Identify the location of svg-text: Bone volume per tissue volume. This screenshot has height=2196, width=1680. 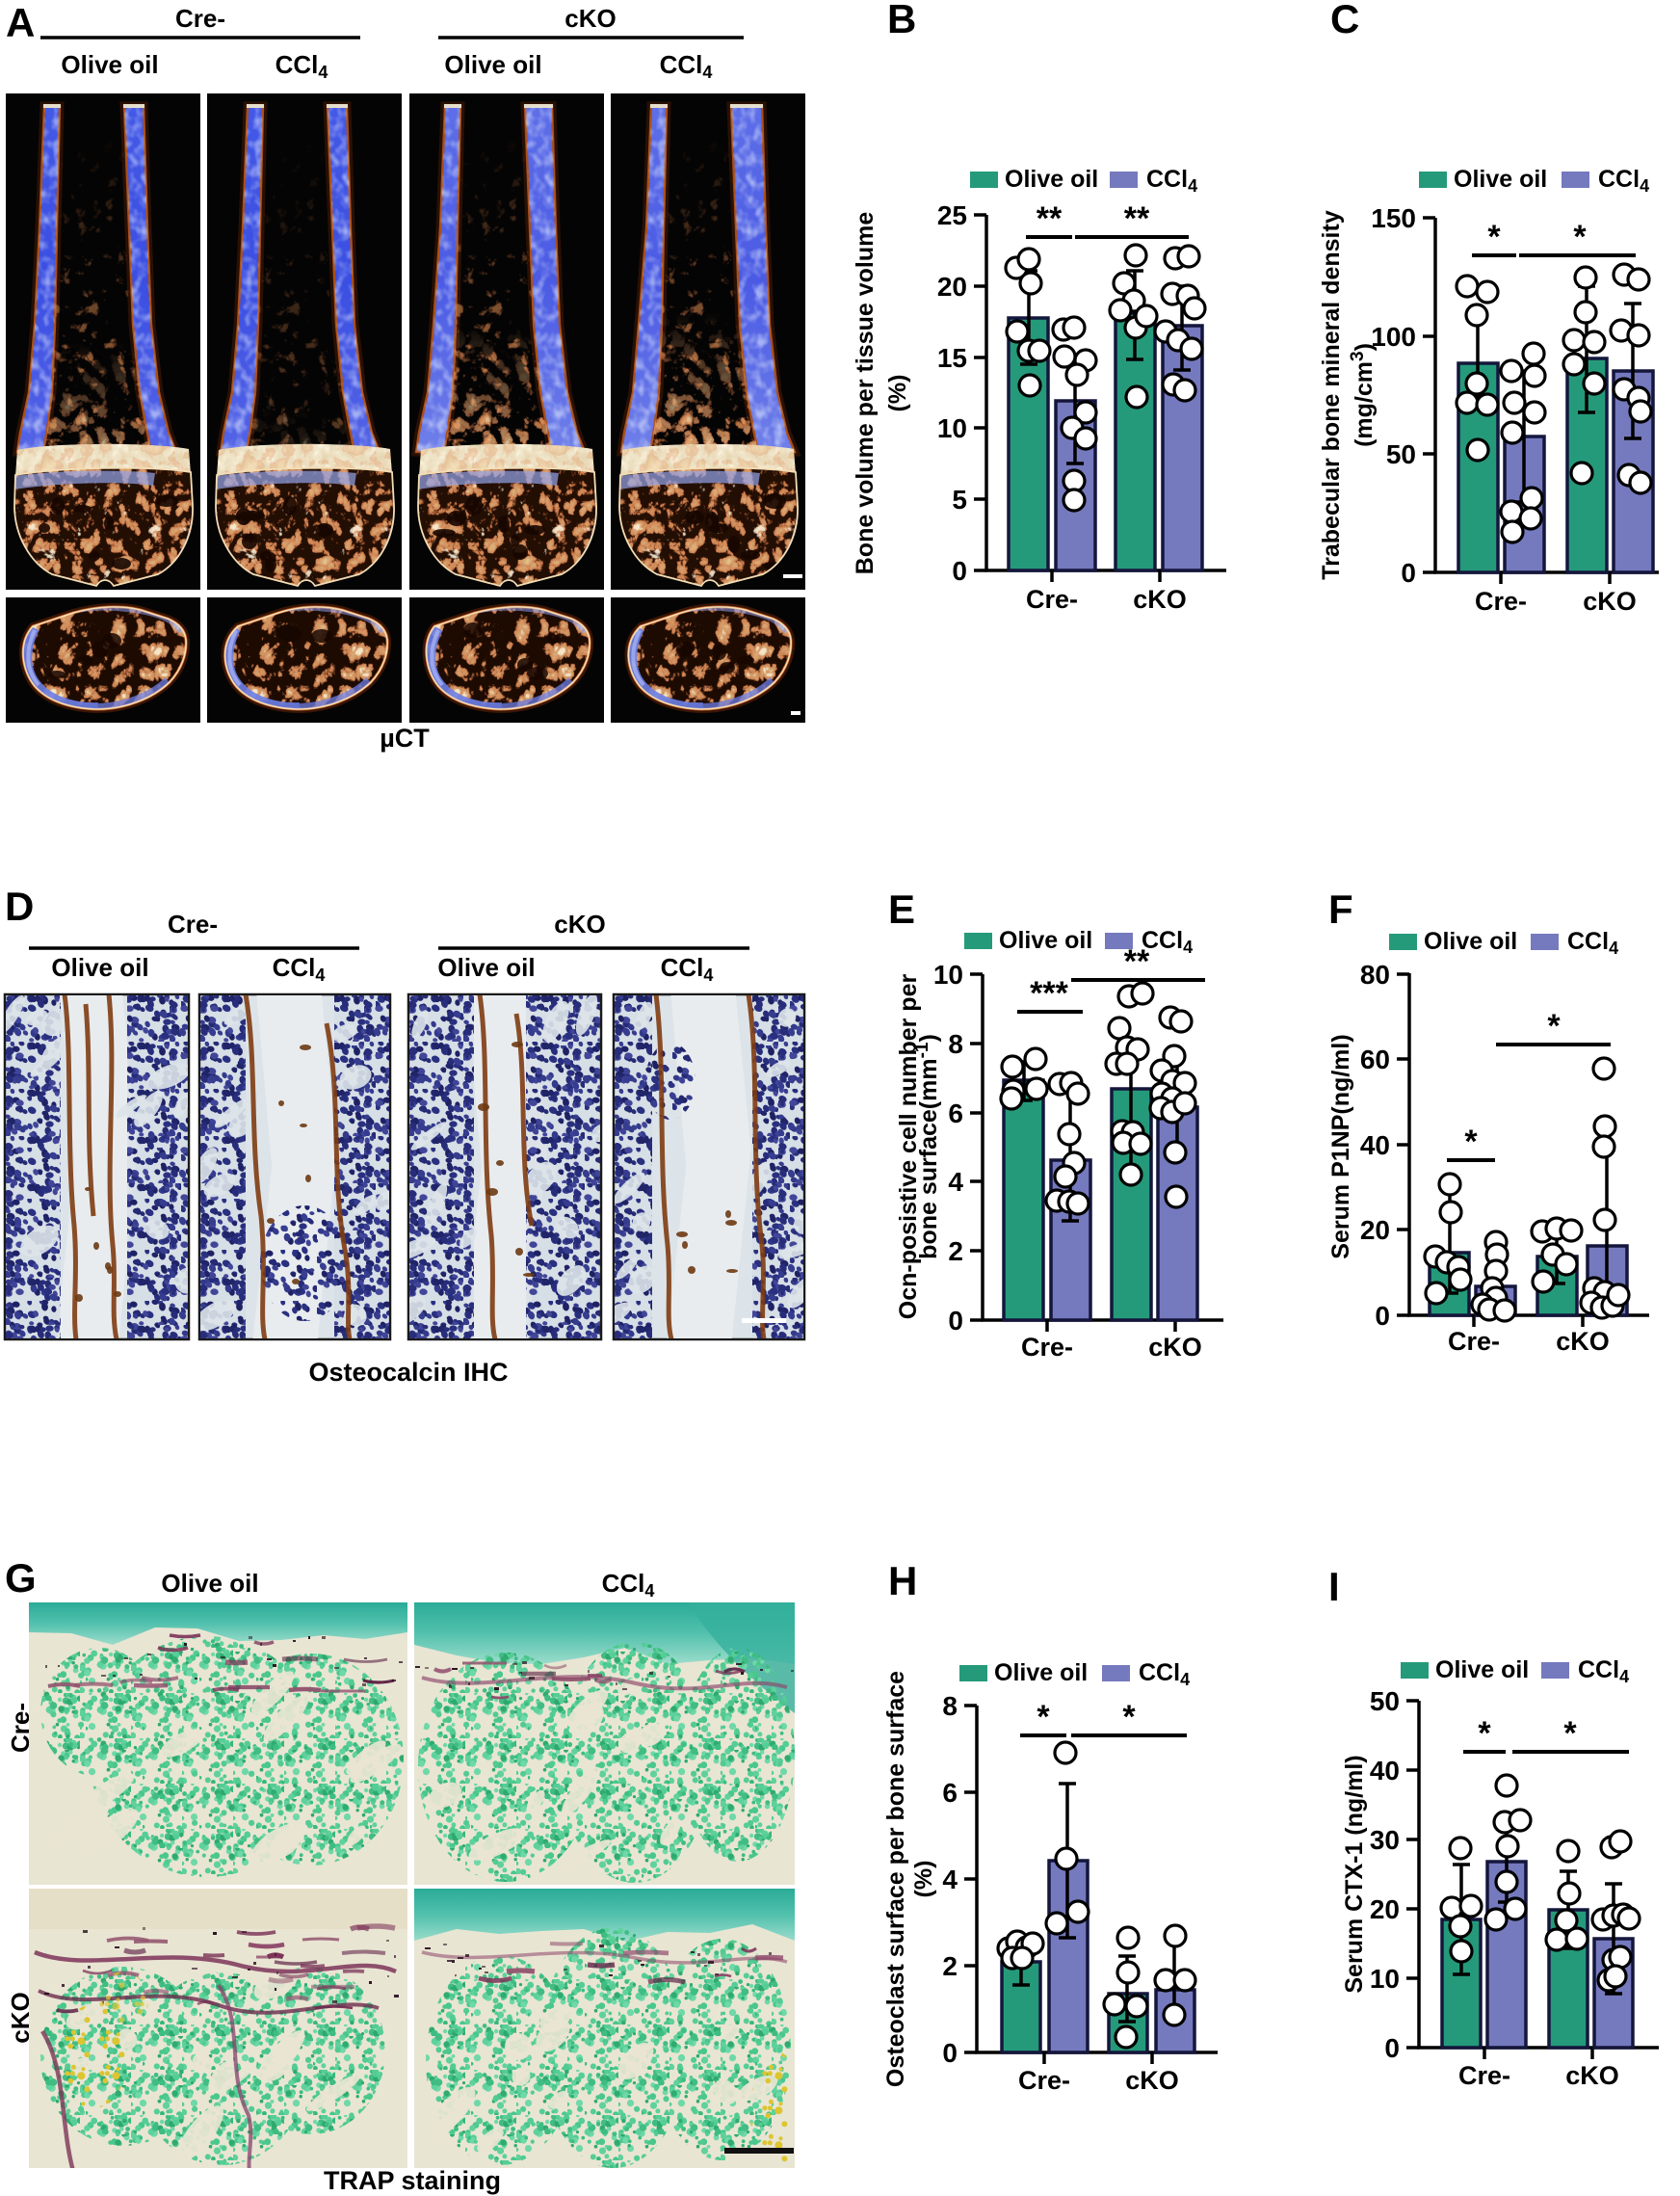
(866, 393).